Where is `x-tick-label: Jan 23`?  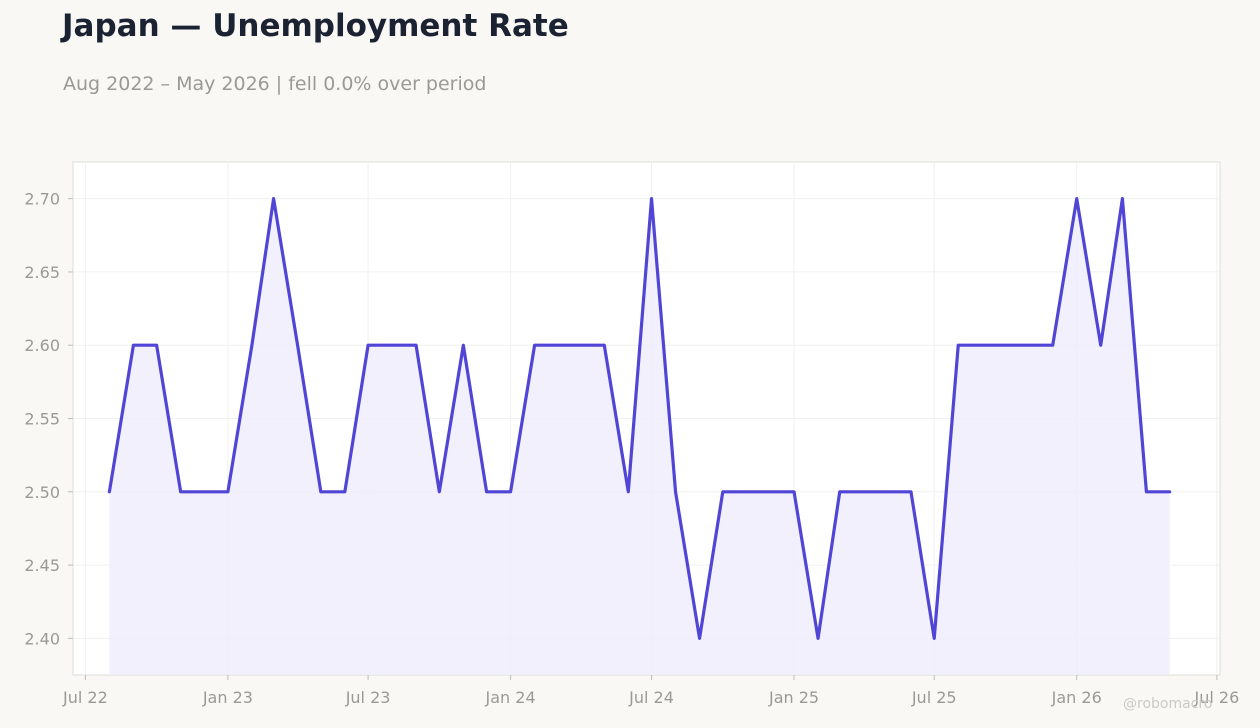 x-tick-label: Jan 23 is located at coordinates (227, 697).